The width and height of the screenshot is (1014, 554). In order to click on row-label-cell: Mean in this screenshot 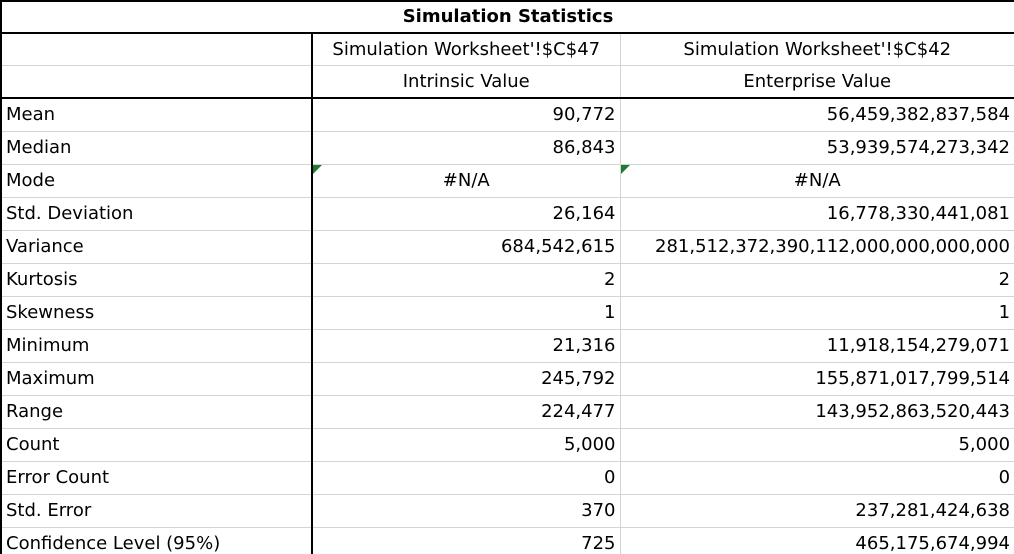, I will do `click(156, 115)`.